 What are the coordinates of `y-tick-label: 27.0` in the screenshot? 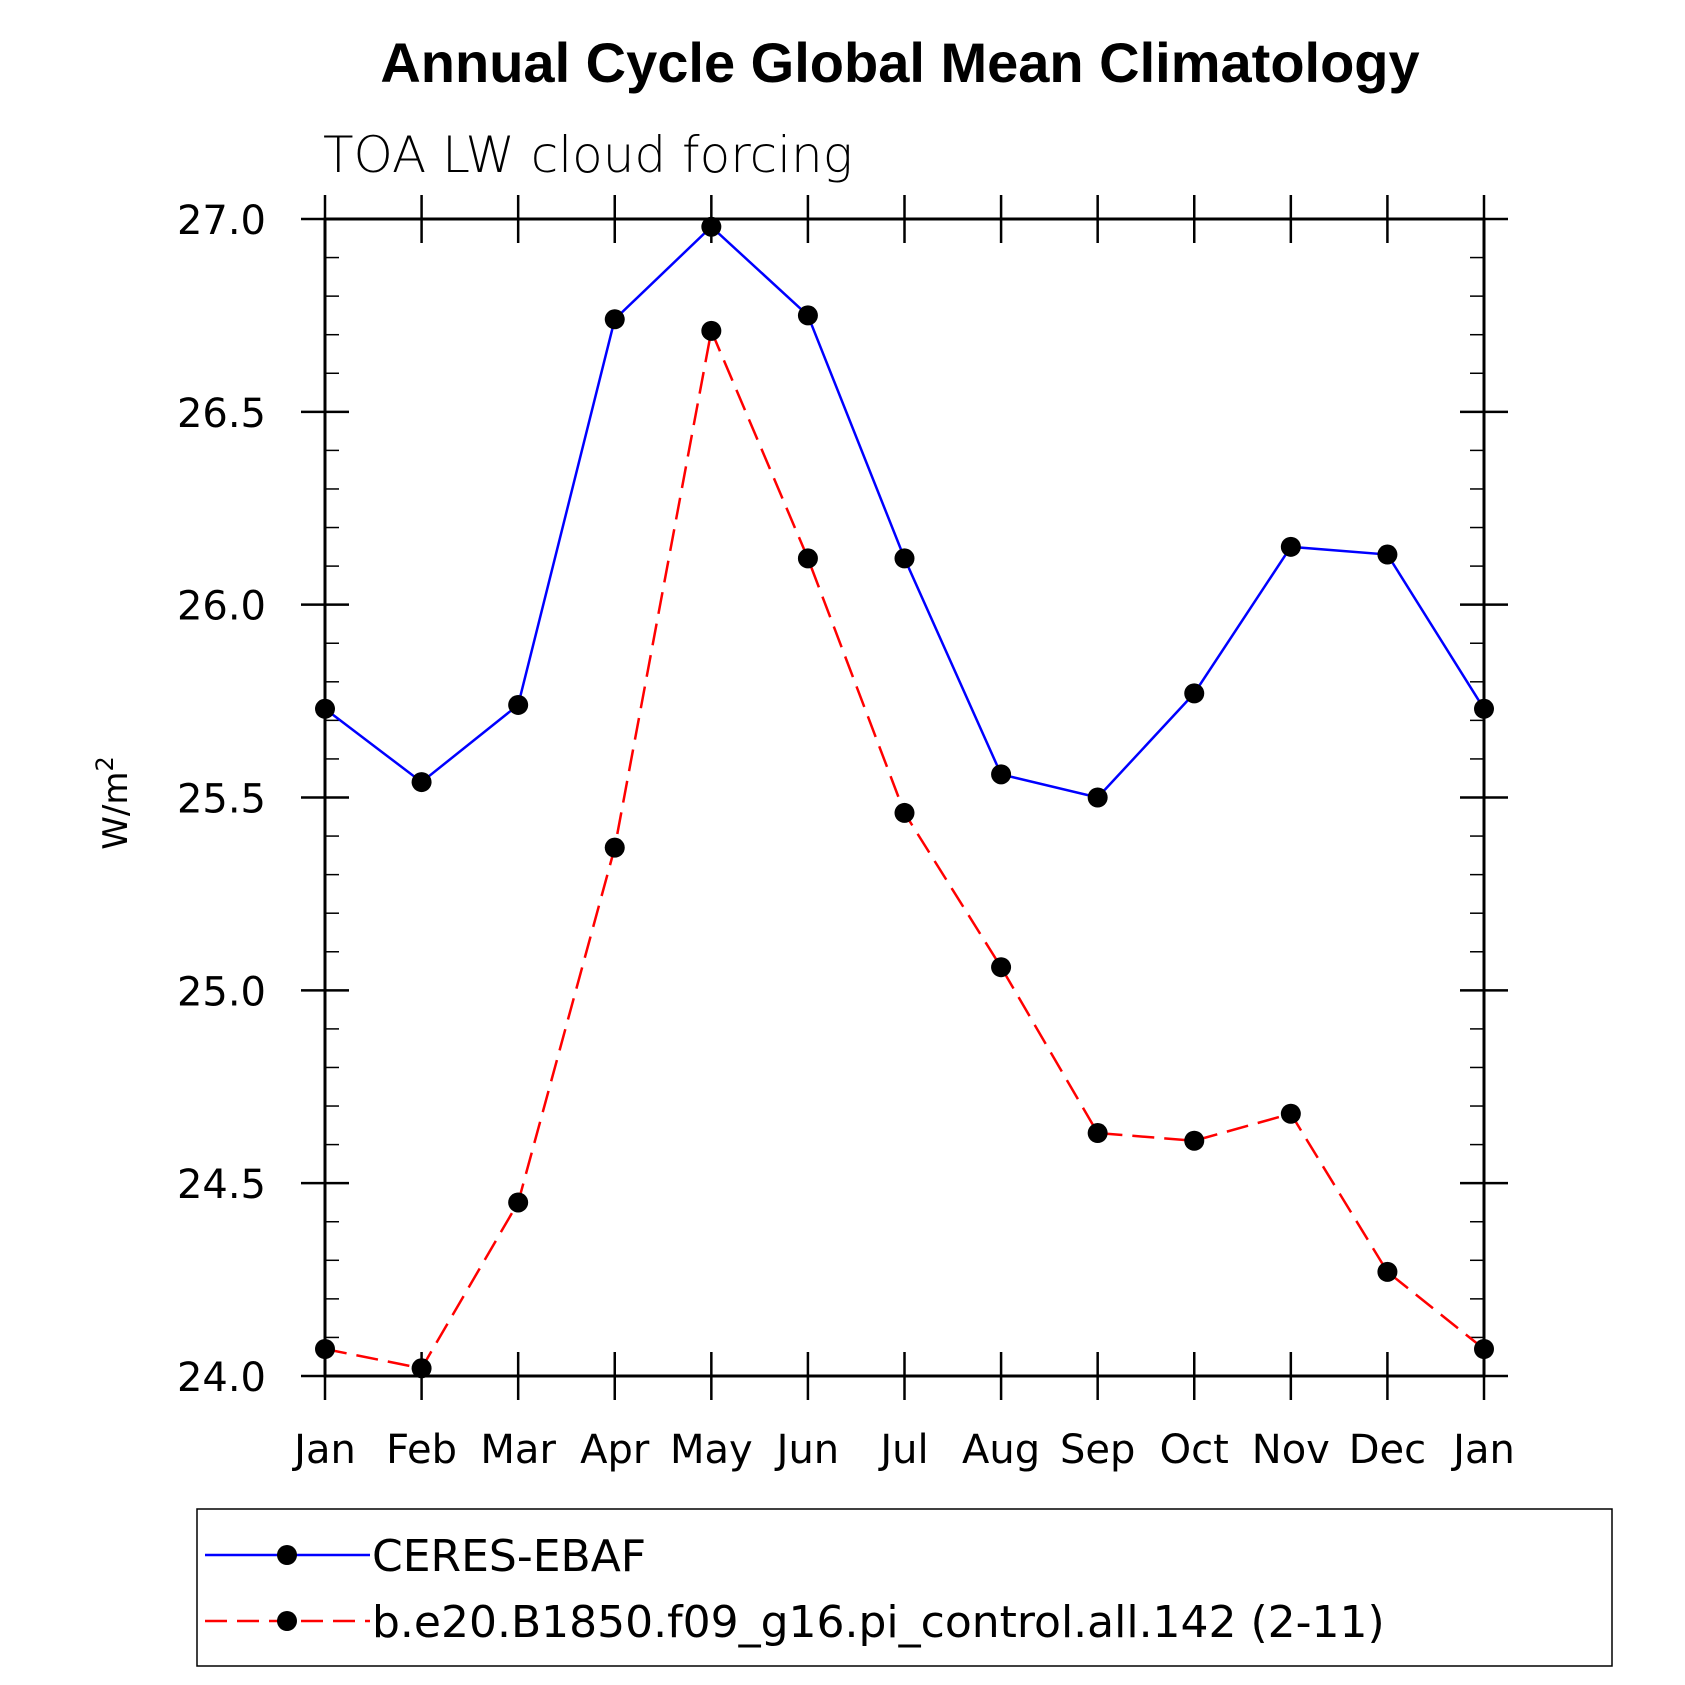 It's located at (221, 221).